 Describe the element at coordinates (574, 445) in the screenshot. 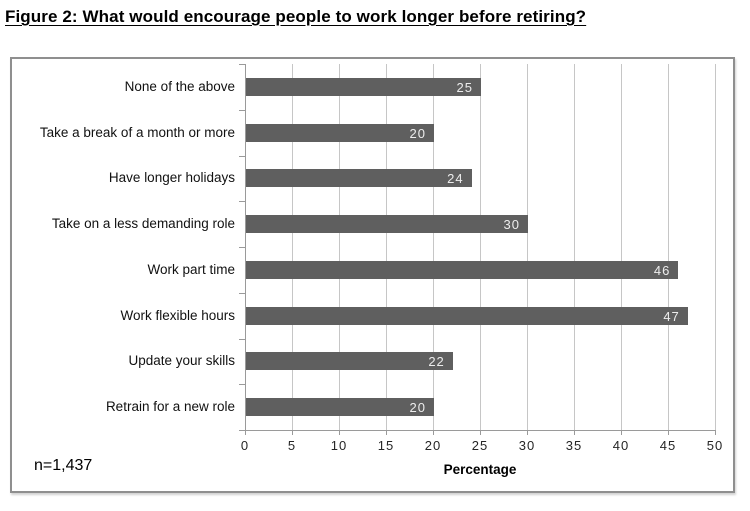

I see `x-axis-tick-label: 35` at that location.